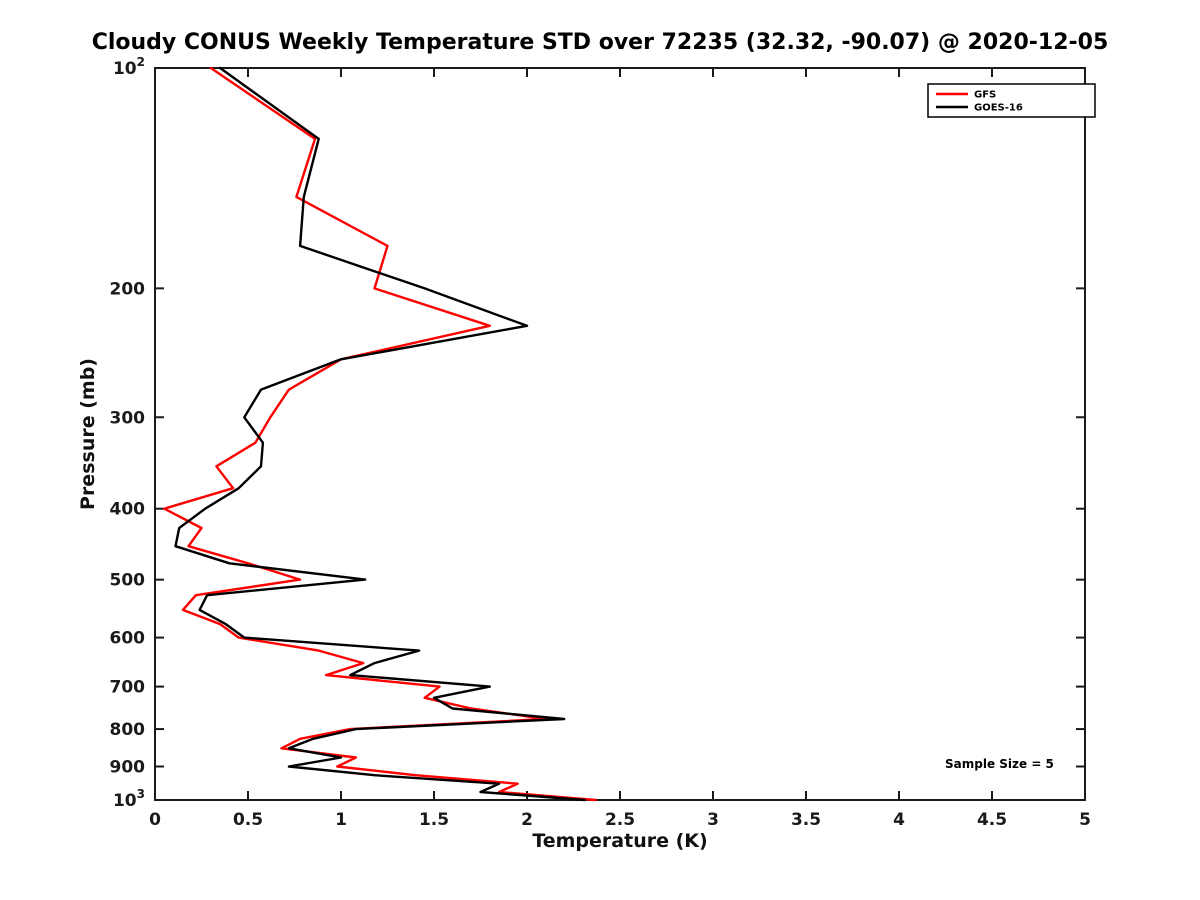 Image resolution: width=1200 pixels, height=900 pixels. What do you see at coordinates (129, 67) in the screenshot?
I see `y-tick-label: 10²` at bounding box center [129, 67].